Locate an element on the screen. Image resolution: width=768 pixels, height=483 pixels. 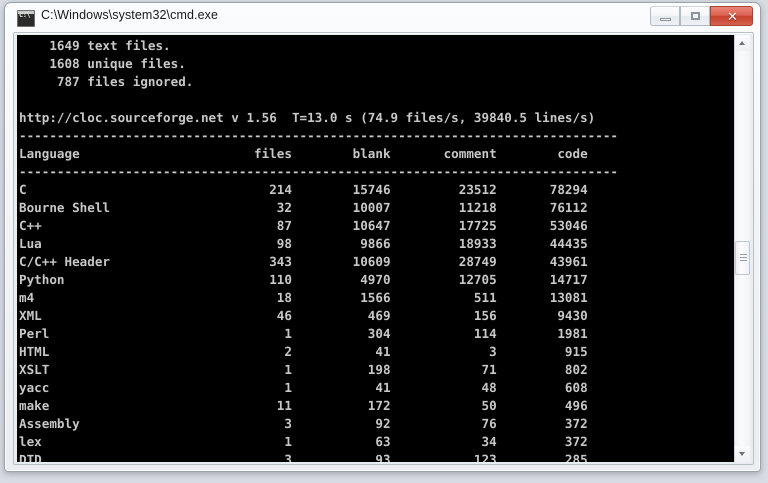
console-scrollbar is located at coordinates (742, 248).